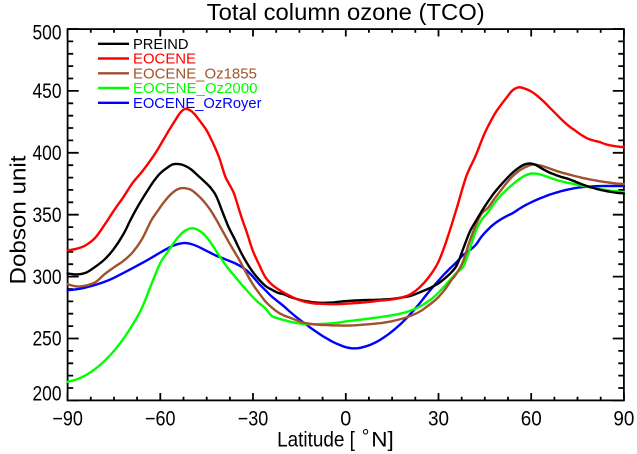 The width and height of the screenshot is (637, 454). Describe the element at coordinates (161, 45) in the screenshot. I see `svg-text: PREIND` at that location.